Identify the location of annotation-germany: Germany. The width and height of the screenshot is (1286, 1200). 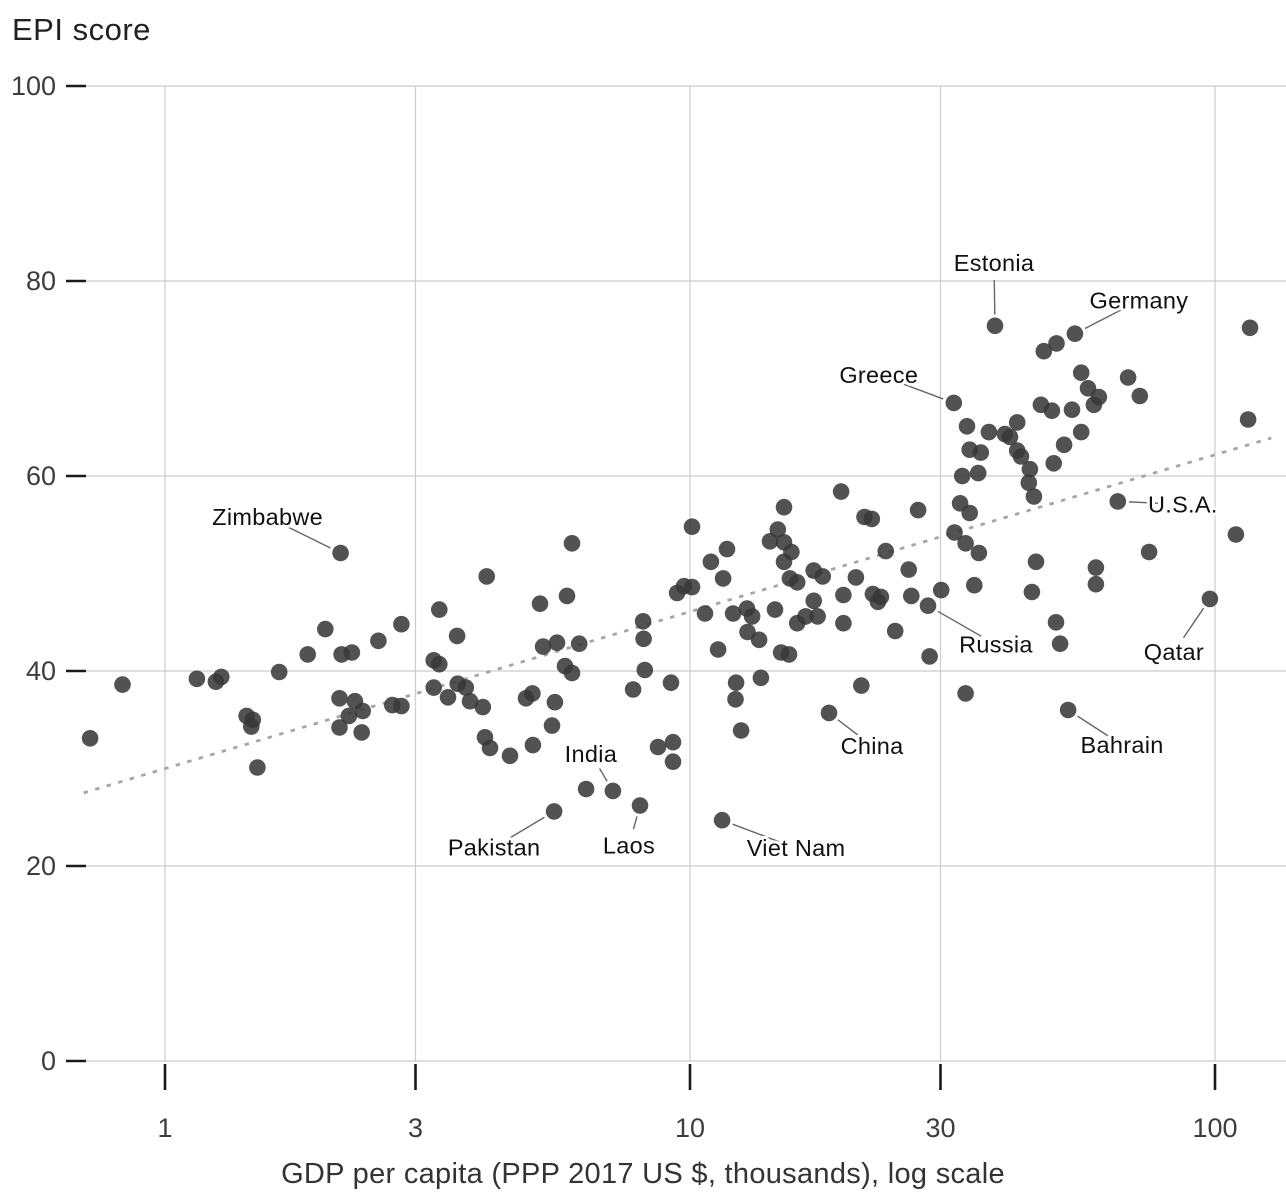
(1137, 307).